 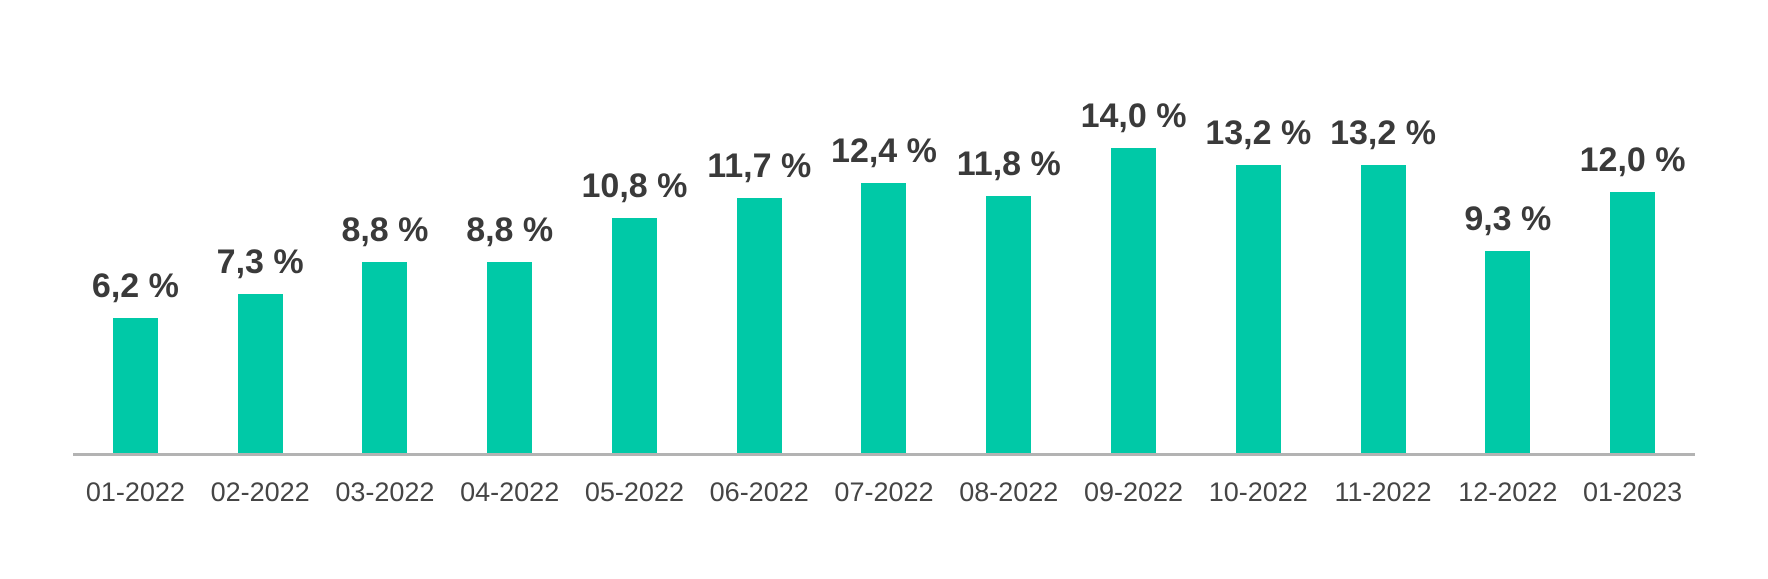 I want to click on value-label: 10,8 %, so click(x=634, y=185).